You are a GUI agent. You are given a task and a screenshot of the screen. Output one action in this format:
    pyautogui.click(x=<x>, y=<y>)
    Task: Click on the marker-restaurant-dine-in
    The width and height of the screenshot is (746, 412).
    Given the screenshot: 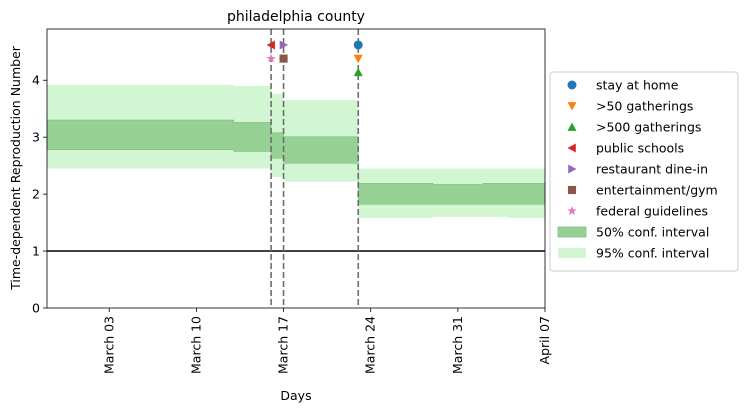 What is the action you would take?
    pyautogui.click(x=284, y=45)
    